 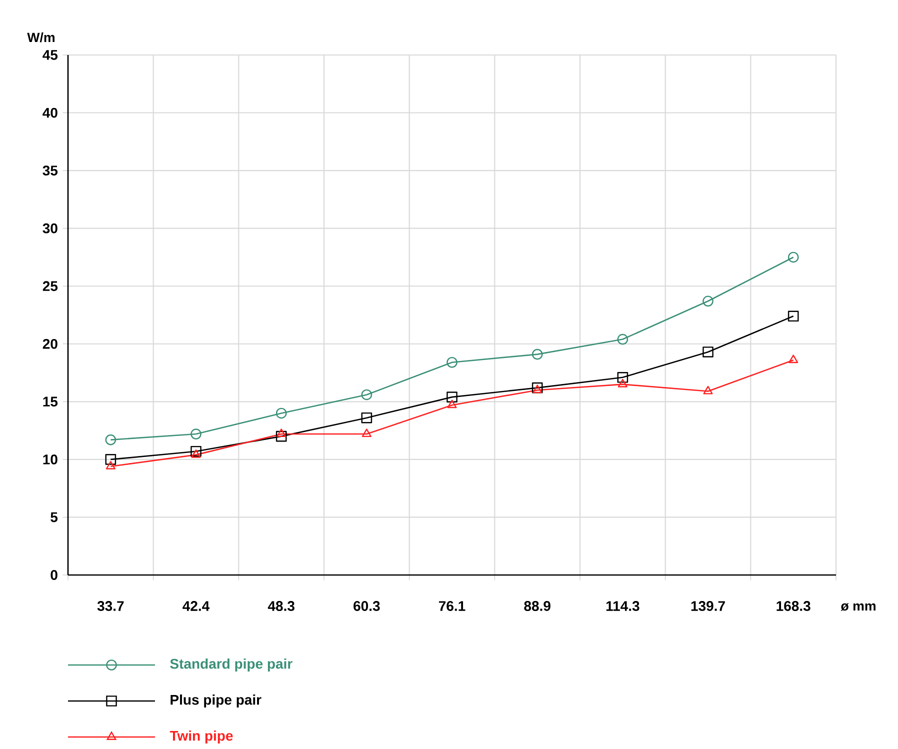 What do you see at coordinates (50, 286) in the screenshot?
I see `y-tick-label: 25` at bounding box center [50, 286].